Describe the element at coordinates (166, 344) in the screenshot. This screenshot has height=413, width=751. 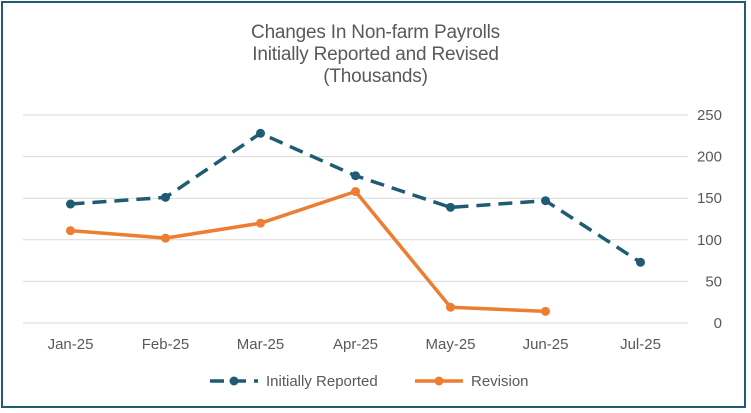
I see `x-tick-label: Feb-25` at that location.